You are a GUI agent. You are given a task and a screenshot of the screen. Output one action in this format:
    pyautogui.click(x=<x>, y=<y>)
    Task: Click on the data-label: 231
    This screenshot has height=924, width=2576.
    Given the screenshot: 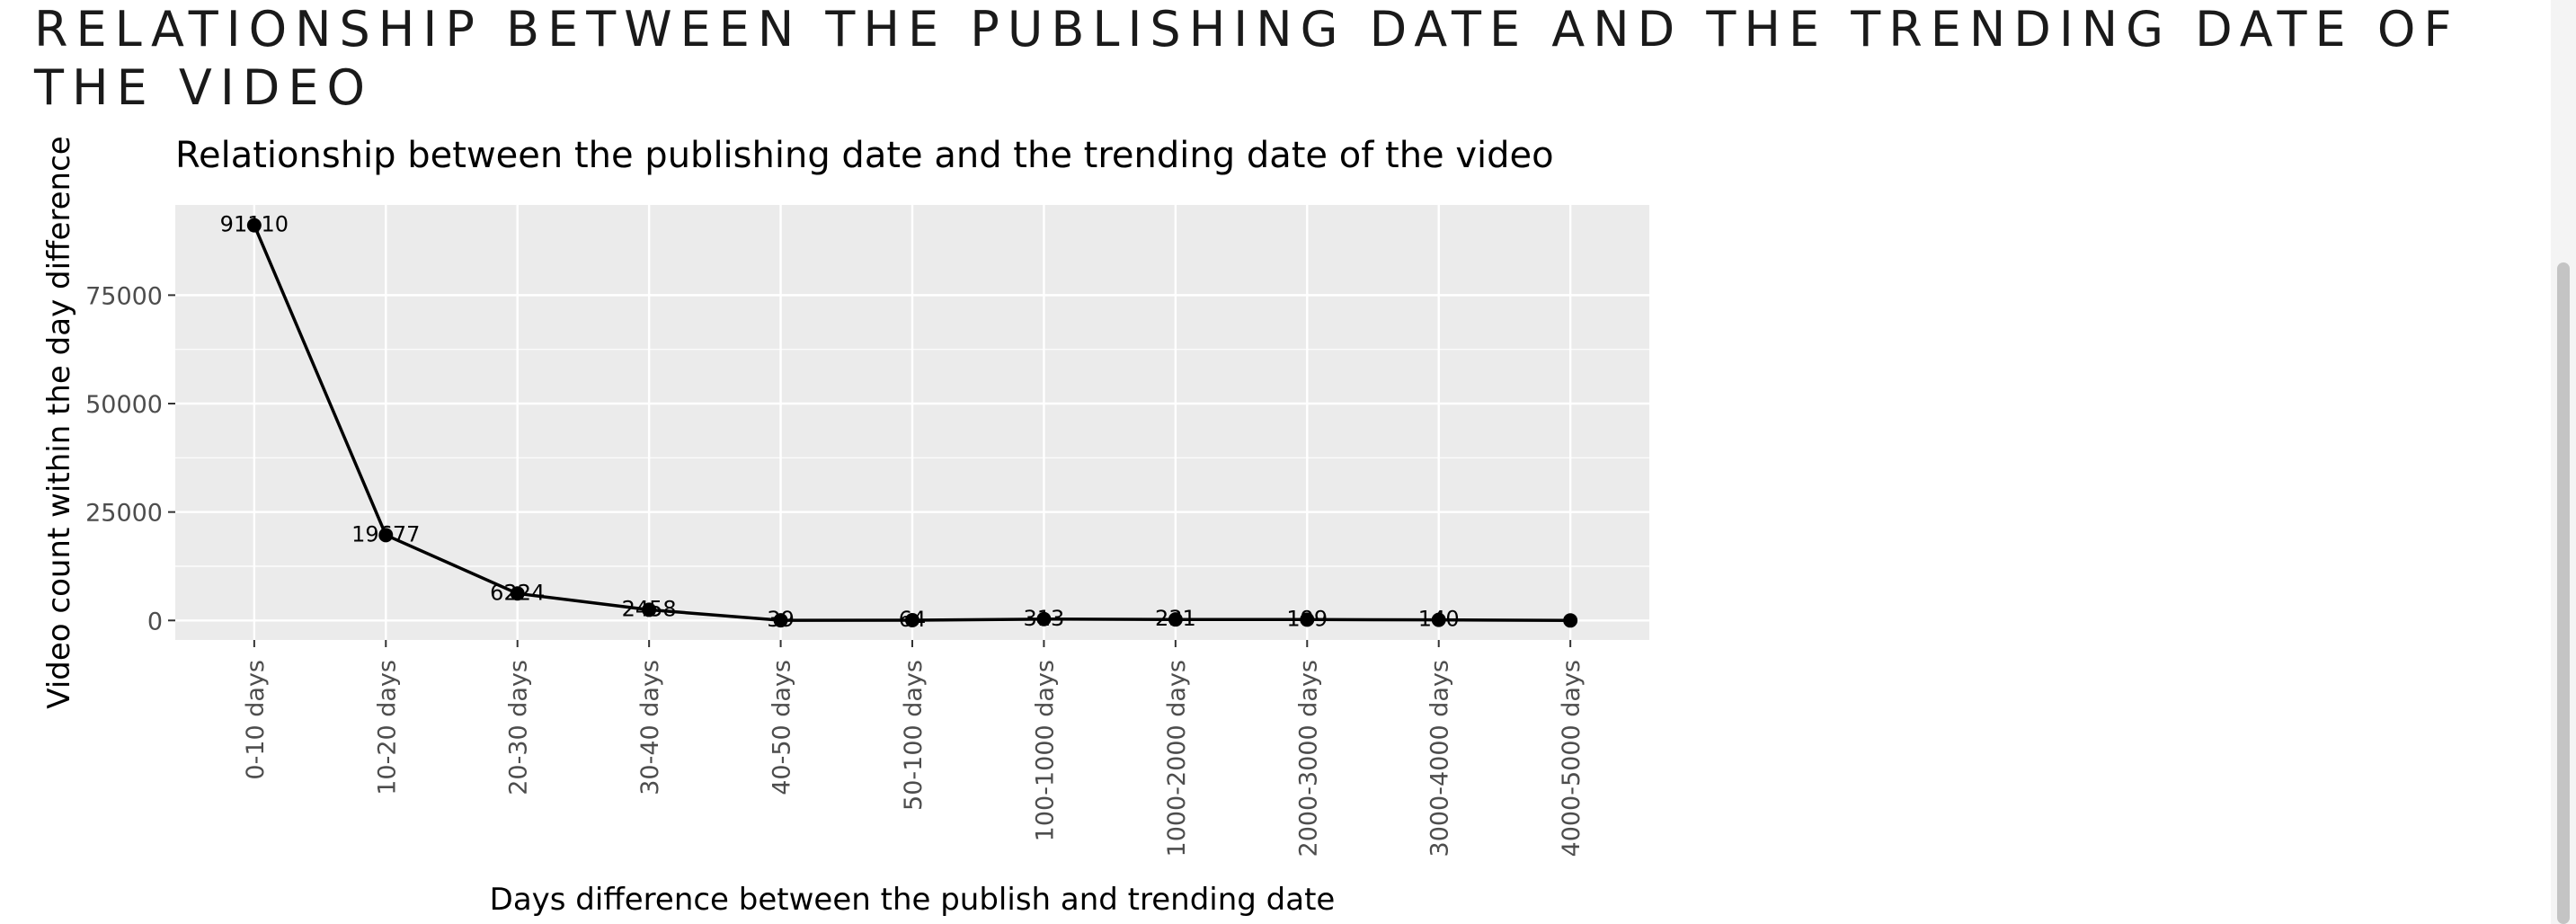 What is the action you would take?
    pyautogui.click(x=1175, y=618)
    